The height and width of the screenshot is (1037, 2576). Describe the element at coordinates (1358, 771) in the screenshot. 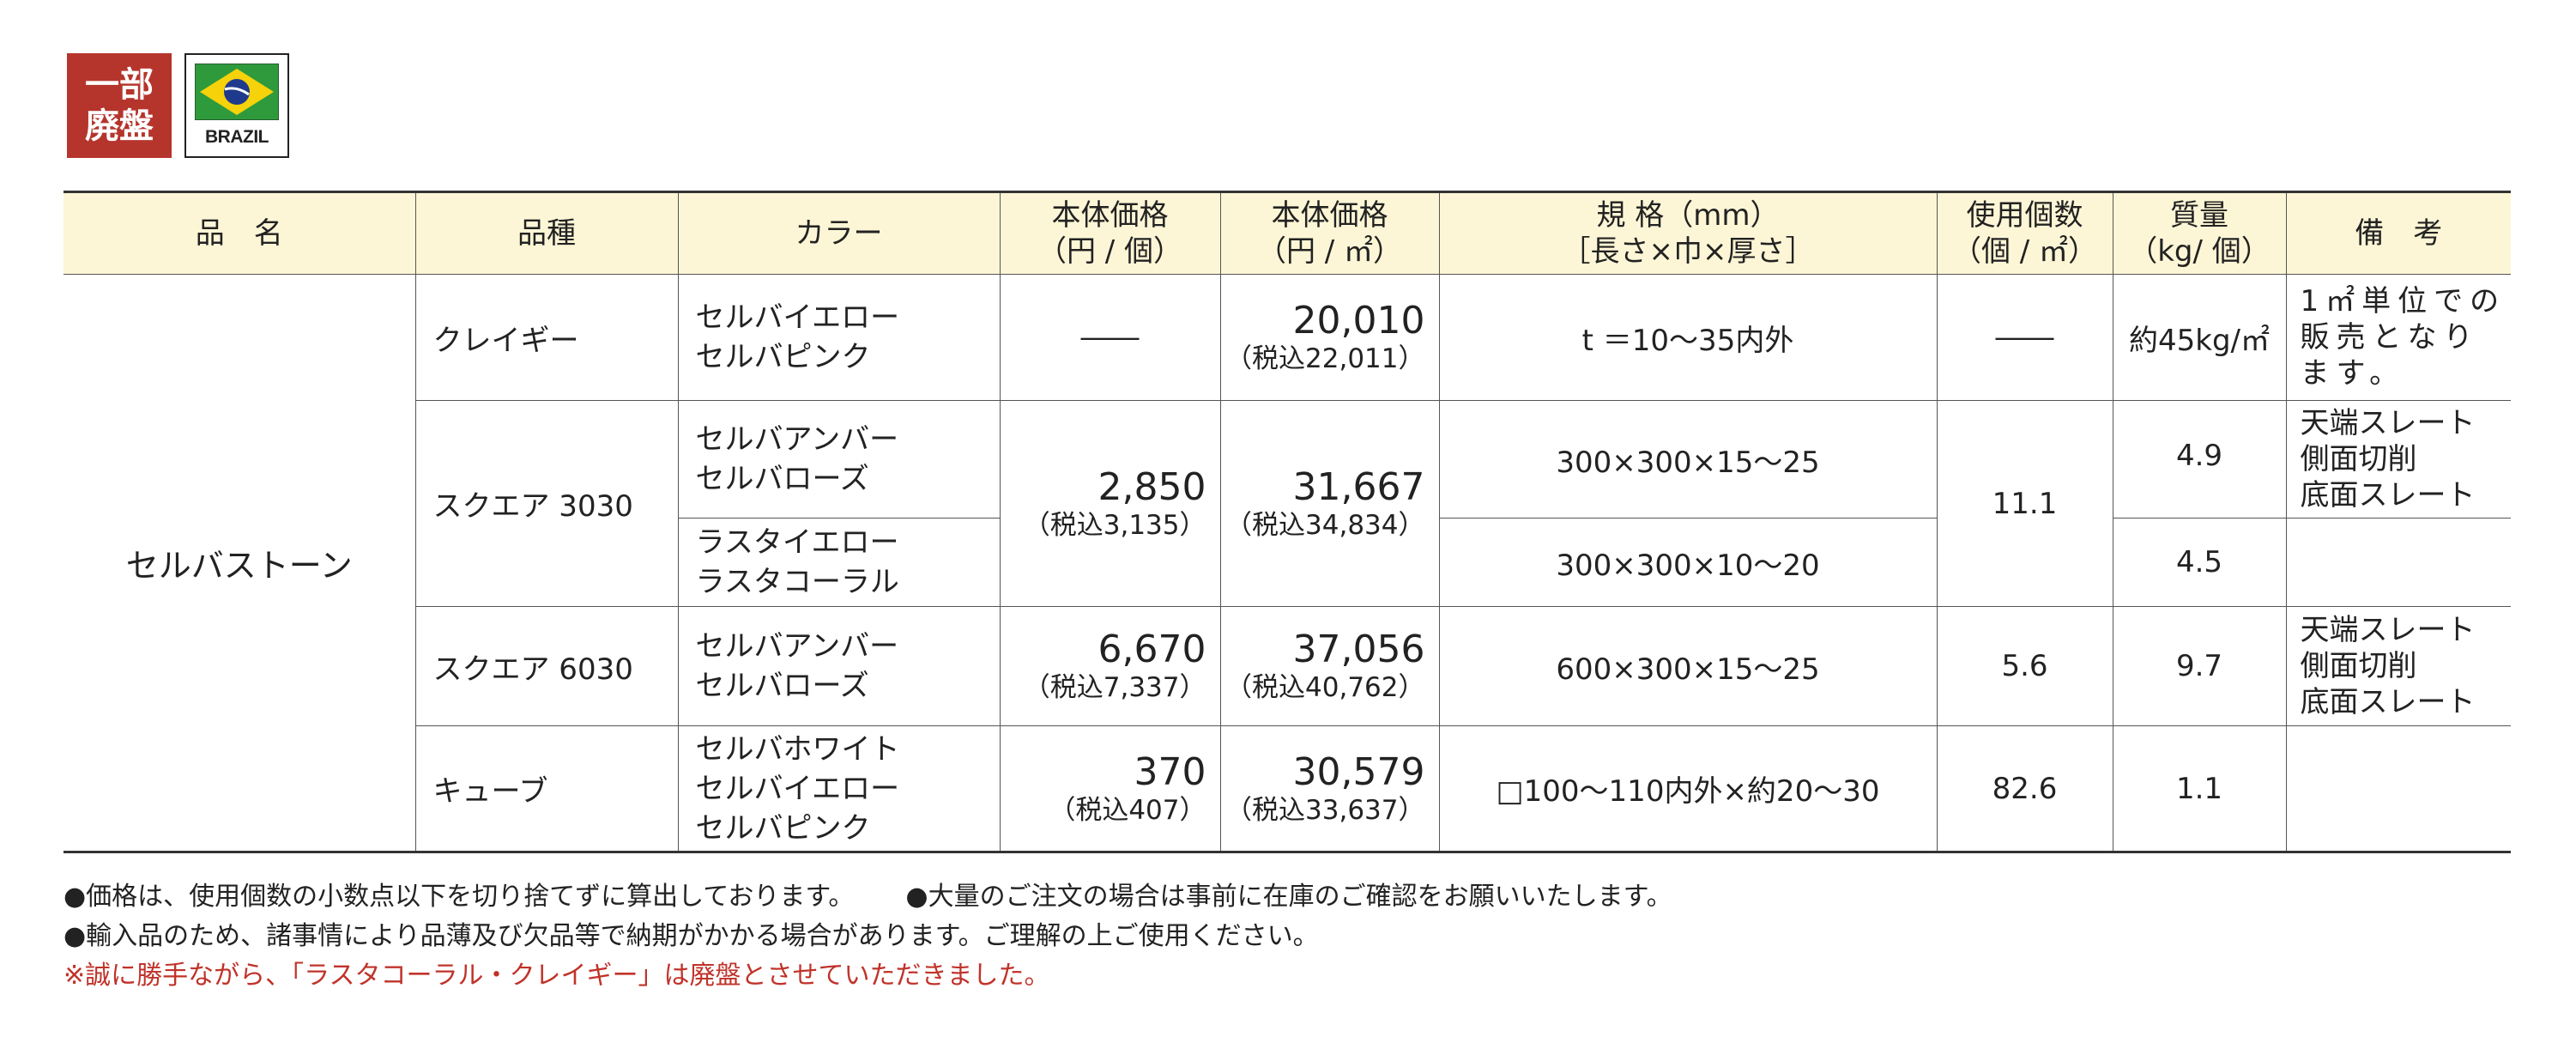

I see `price-value: 30,579` at that location.